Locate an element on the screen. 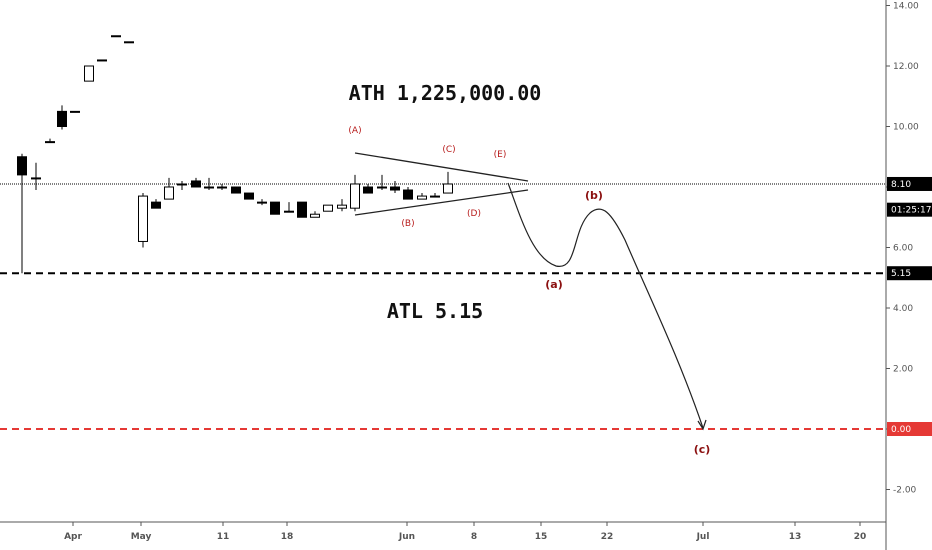 This screenshot has height=550, width=932. triangle-wave-label: (D) is located at coordinates (474, 214).